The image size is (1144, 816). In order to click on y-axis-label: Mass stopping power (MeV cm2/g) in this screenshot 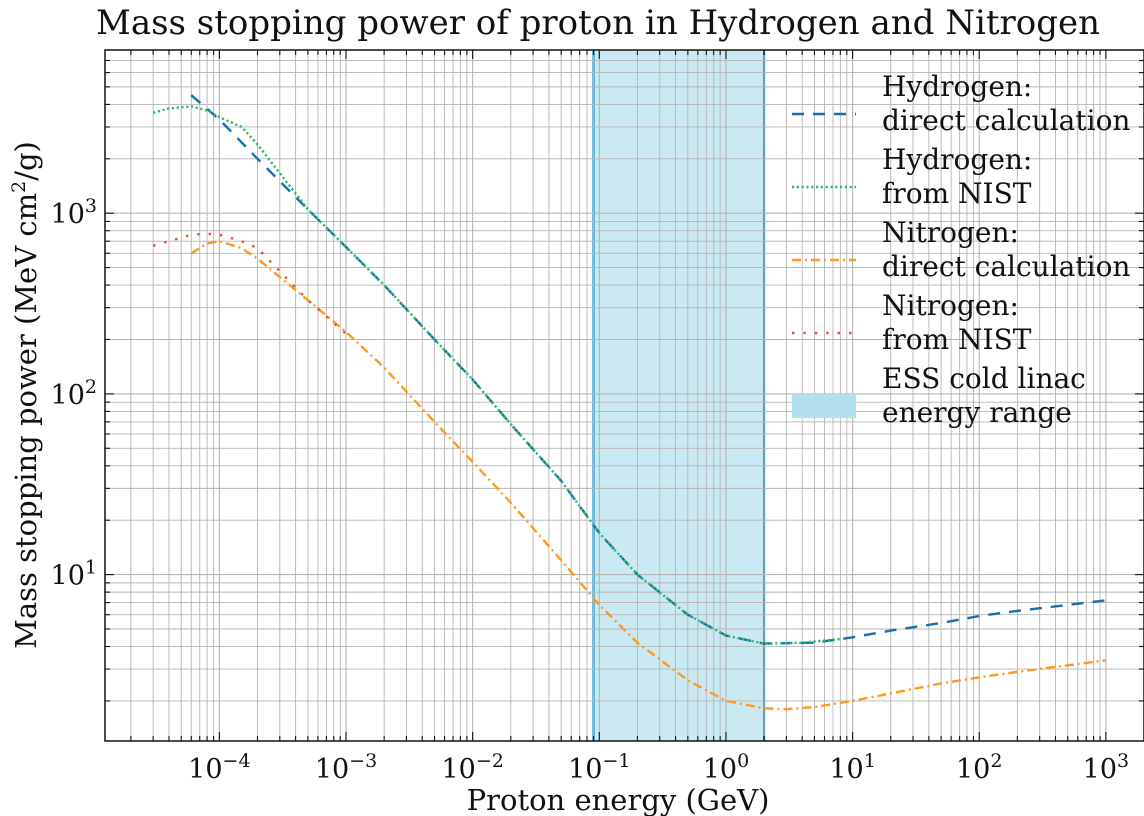, I will do `click(25, 395)`.